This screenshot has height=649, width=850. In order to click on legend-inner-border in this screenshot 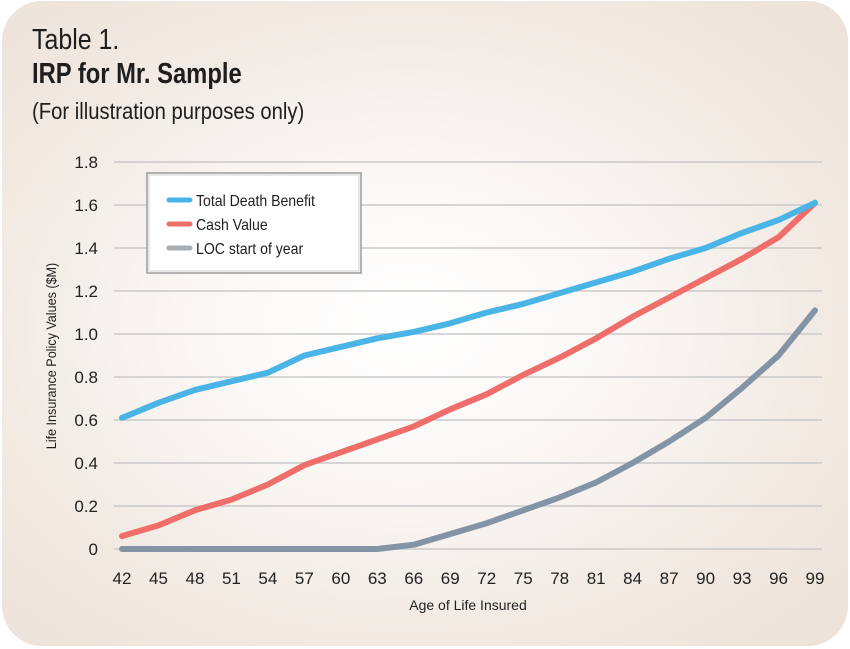, I will do `click(254, 223)`.